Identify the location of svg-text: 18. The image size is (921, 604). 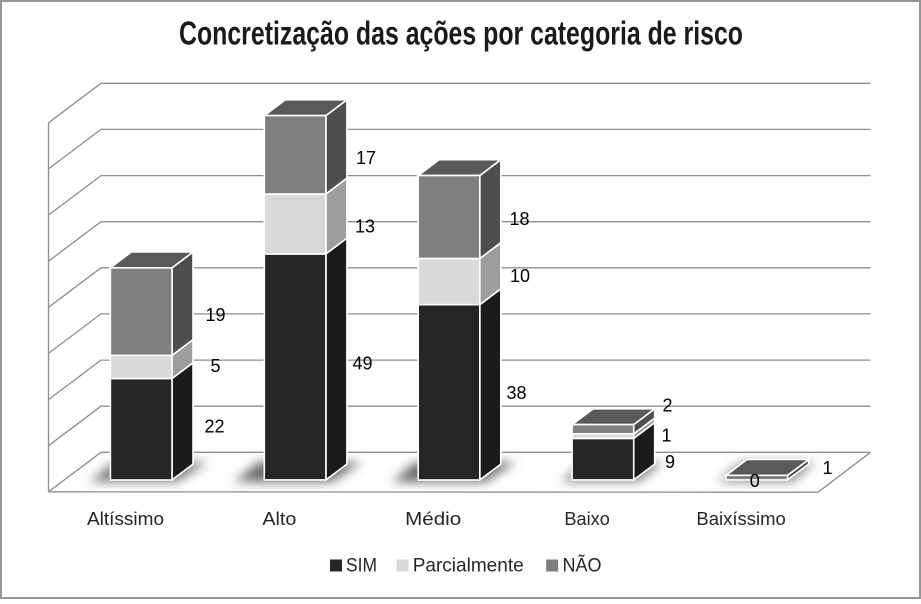
(519, 219).